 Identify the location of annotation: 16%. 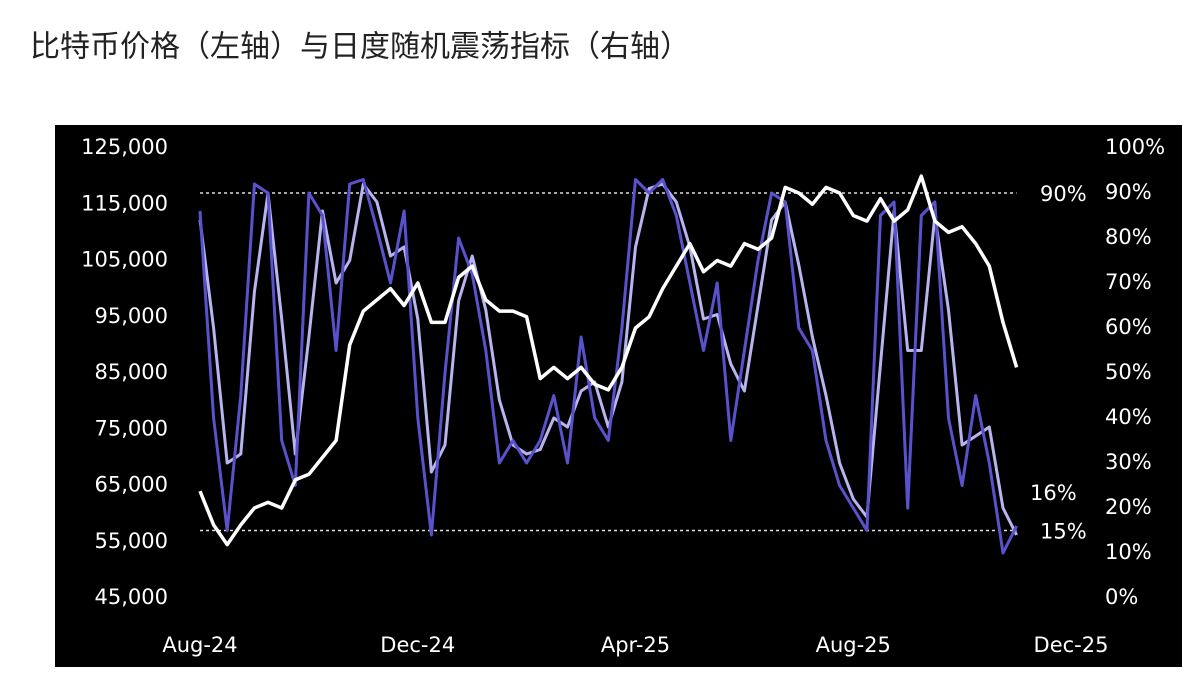
(1053, 493).